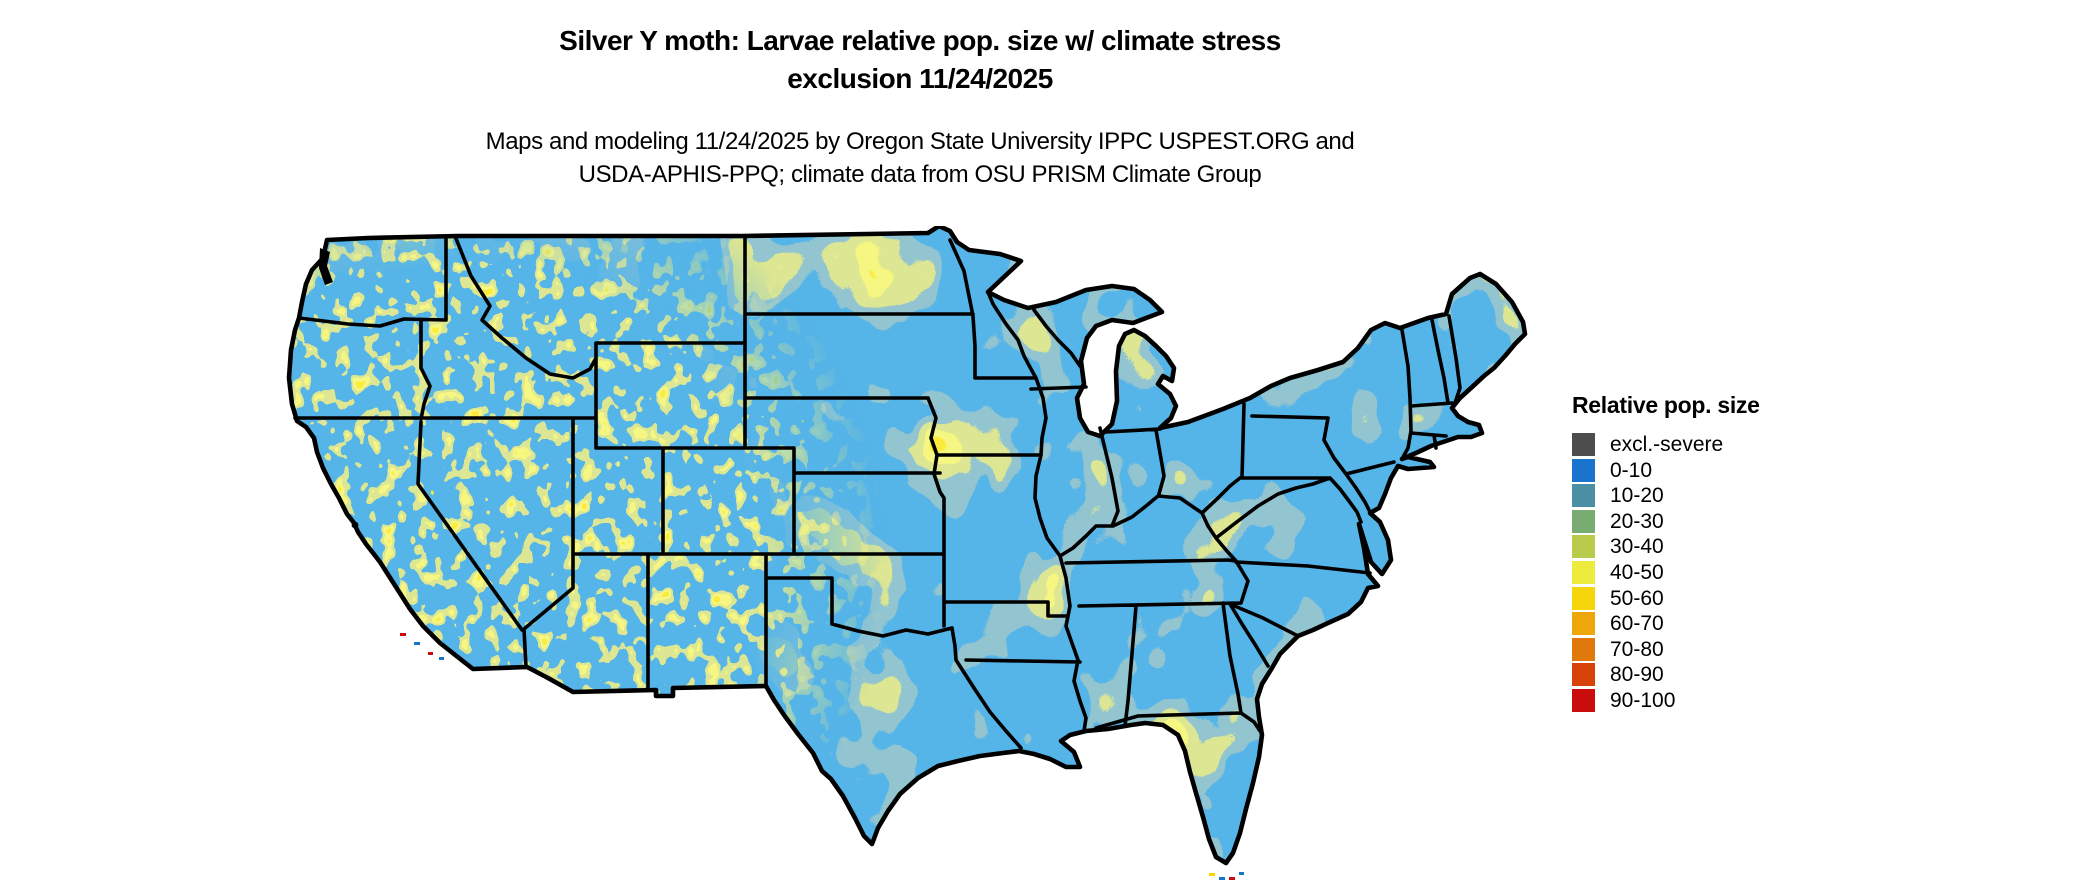  I want to click on legend-item-label: 20-30, so click(1637, 521).